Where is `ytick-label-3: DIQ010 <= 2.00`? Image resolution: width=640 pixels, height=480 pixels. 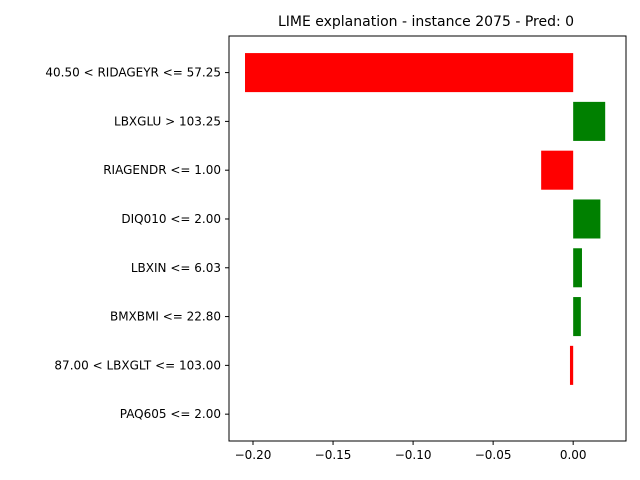
ytick-label-3: DIQ010 <= 2.00 is located at coordinates (171, 219).